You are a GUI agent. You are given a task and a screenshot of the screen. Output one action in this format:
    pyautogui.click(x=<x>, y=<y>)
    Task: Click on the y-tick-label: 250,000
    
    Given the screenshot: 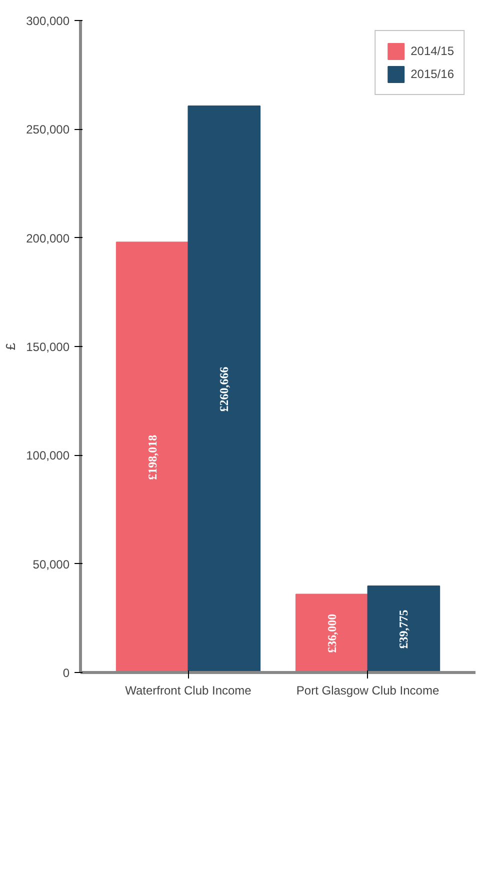 What is the action you would take?
    pyautogui.click(x=48, y=129)
    